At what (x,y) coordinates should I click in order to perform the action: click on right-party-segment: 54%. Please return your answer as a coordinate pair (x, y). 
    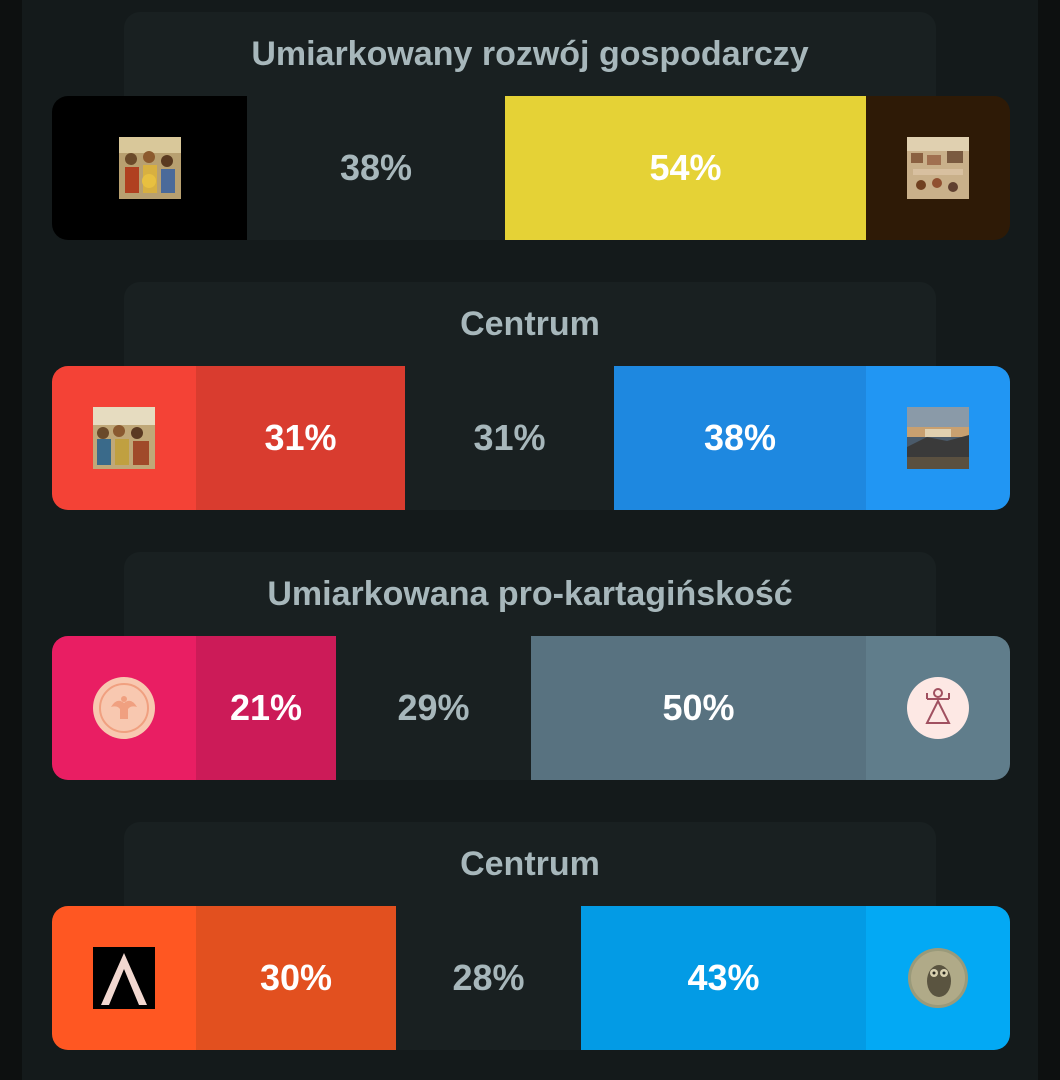
    Looking at the image, I should click on (685, 168).